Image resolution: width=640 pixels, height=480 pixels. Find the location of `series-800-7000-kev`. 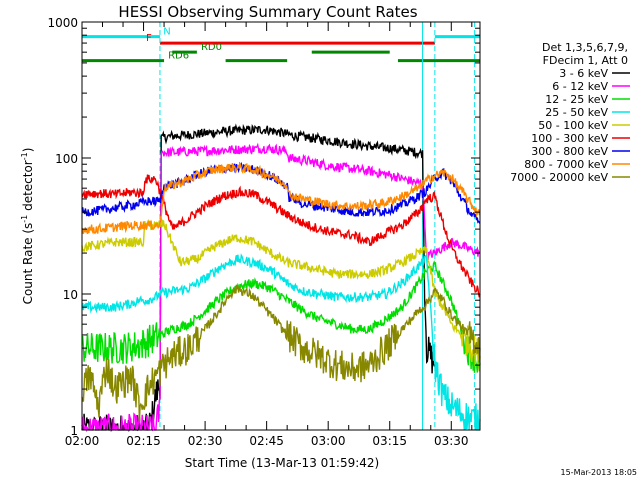

series-800-7000-kev is located at coordinates (281, 199).